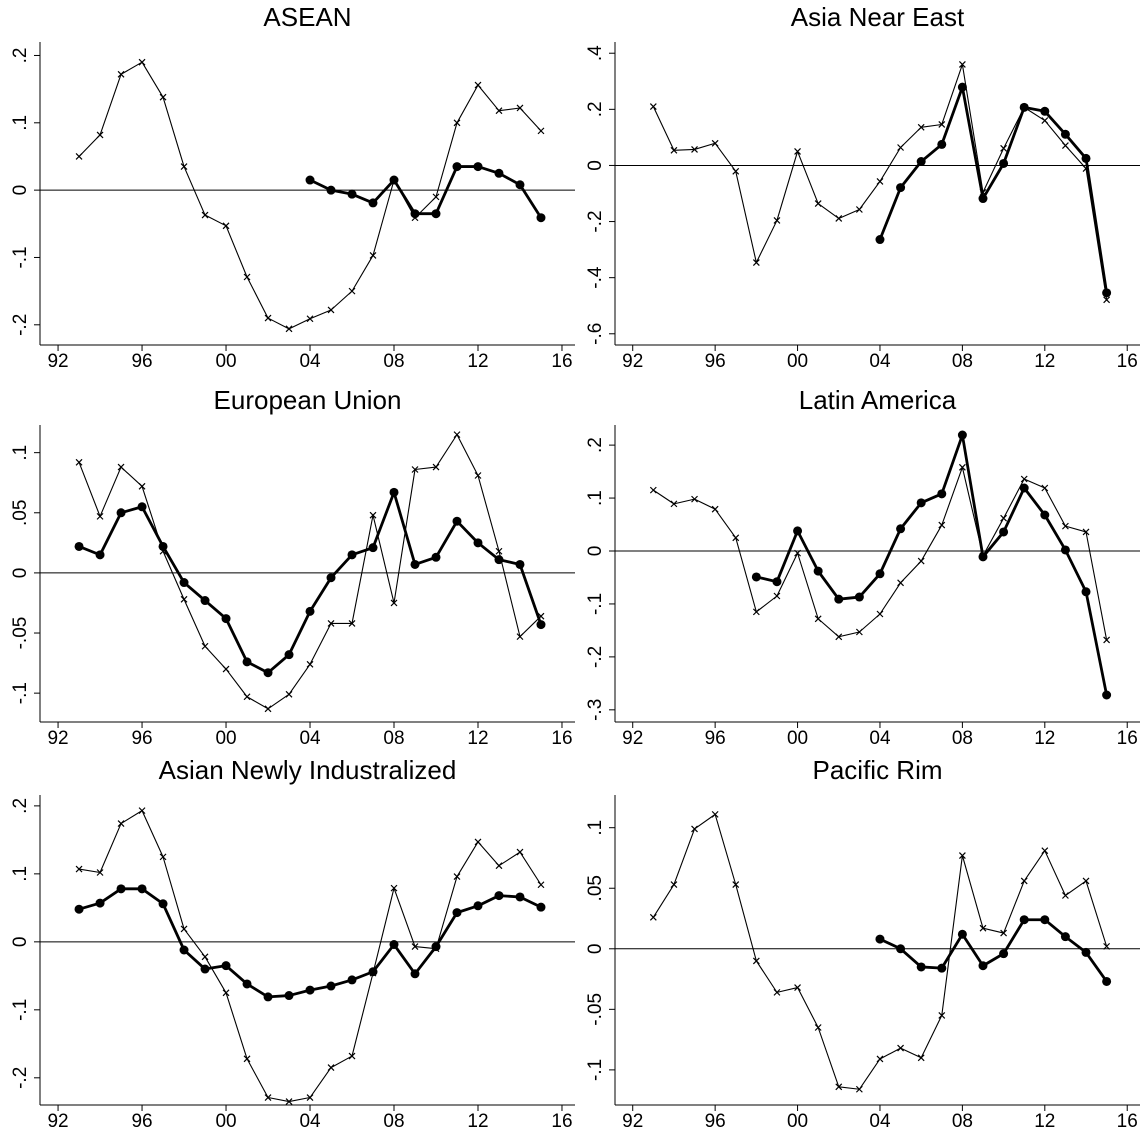 The image size is (1146, 1134). I want to click on y-tick-label: .05, so click(20, 513).